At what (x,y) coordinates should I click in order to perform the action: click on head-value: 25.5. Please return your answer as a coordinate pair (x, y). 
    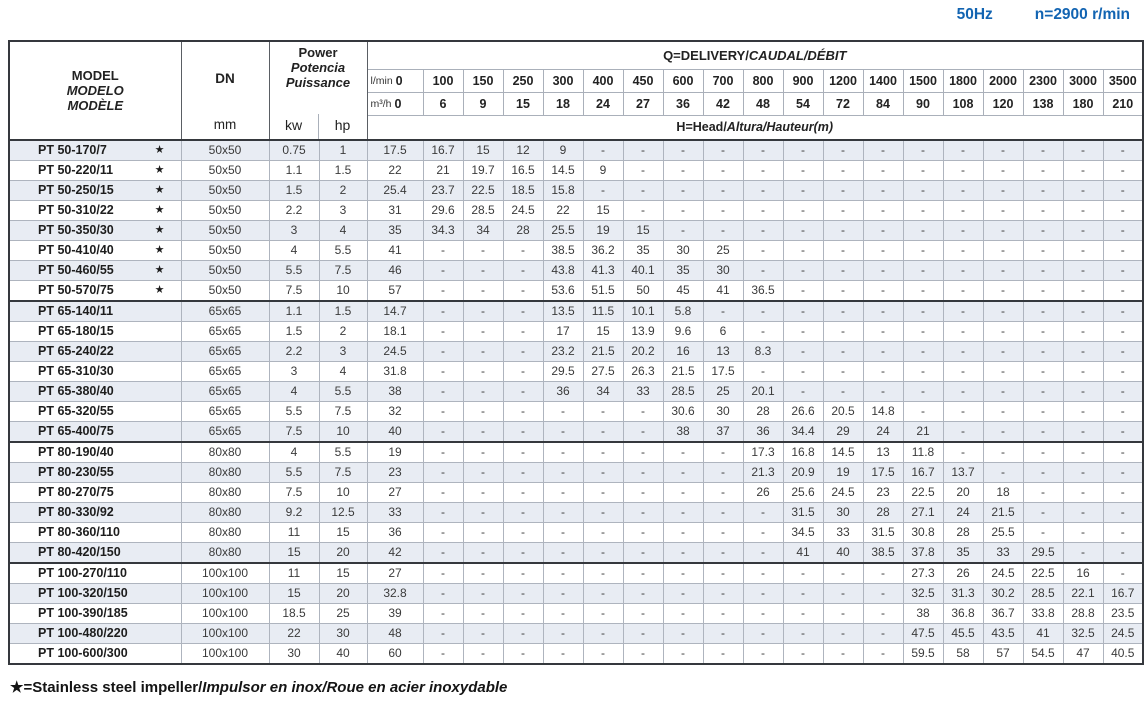
    Looking at the image, I should click on (1003, 532).